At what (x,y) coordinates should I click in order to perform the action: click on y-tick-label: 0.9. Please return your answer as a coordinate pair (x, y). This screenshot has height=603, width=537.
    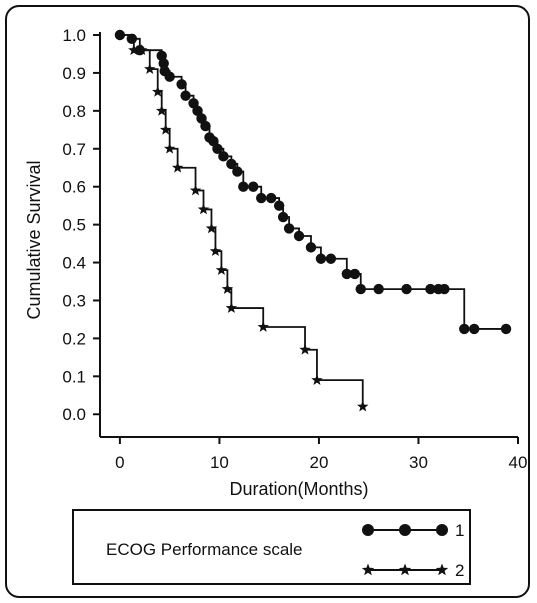
    Looking at the image, I should click on (74, 73).